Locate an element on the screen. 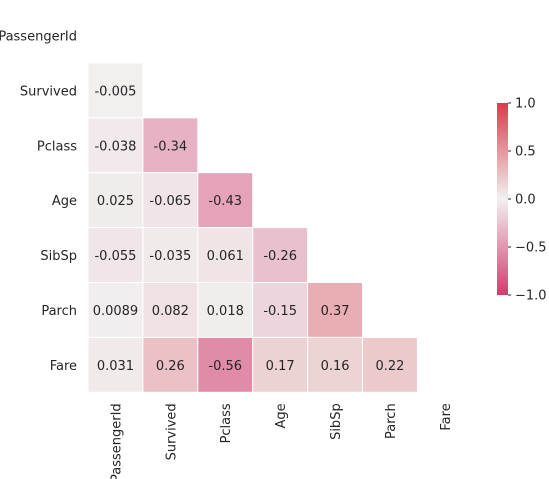 The image size is (549, 479). cell-value-label: -0.34 is located at coordinates (171, 146).